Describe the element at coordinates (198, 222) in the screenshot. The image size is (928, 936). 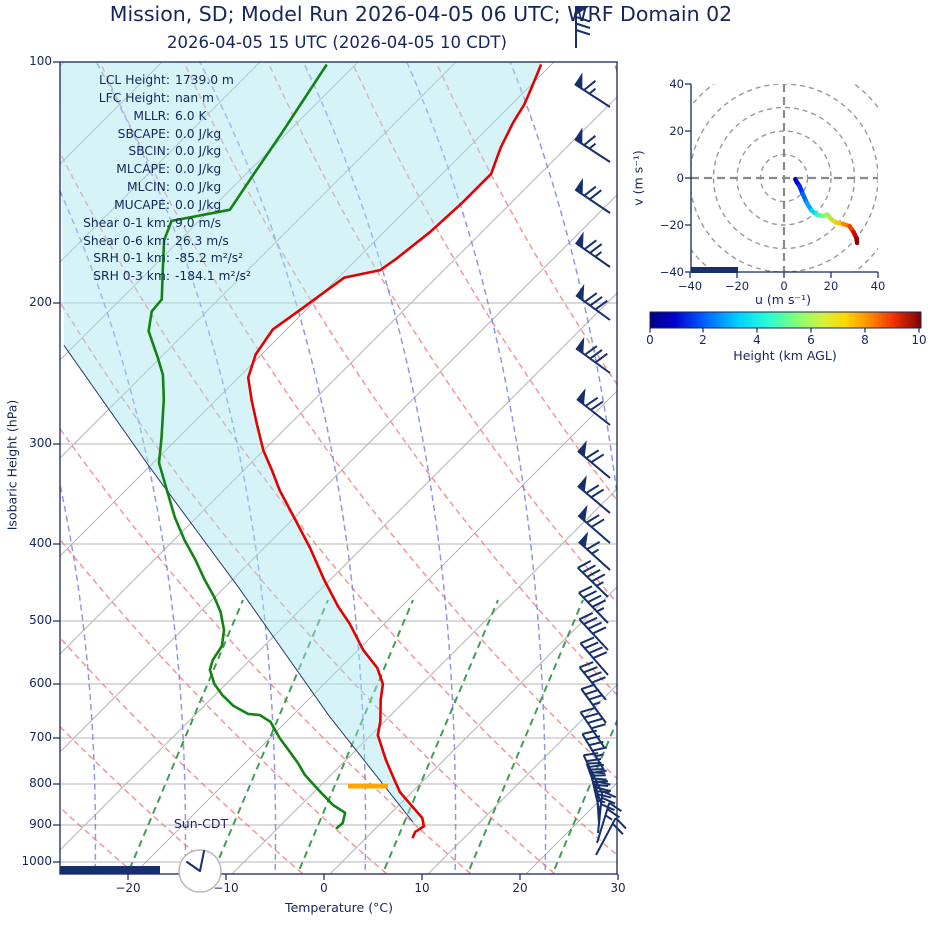
I see `index-value: 9.0 m/s` at that location.